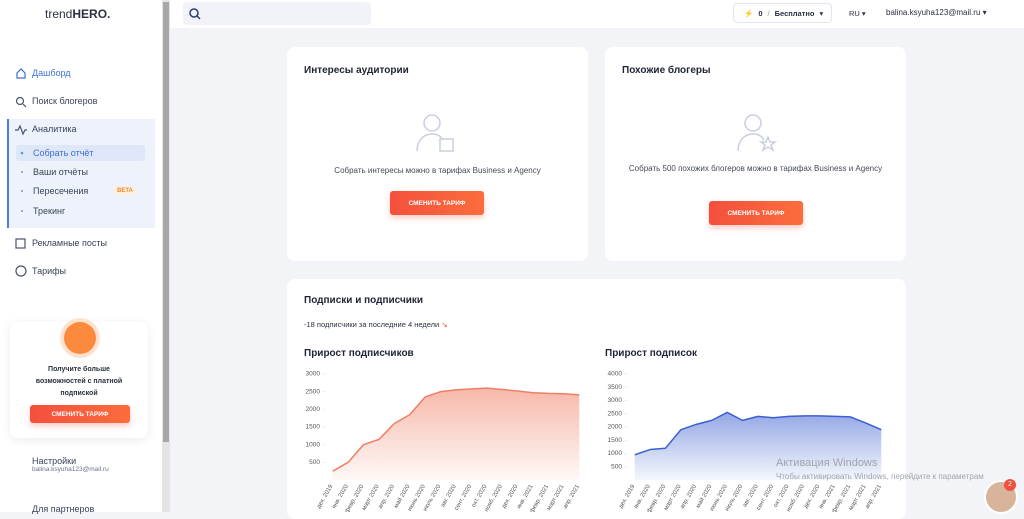  I want to click on submenu-item: Собрать отчёт, so click(63, 153).